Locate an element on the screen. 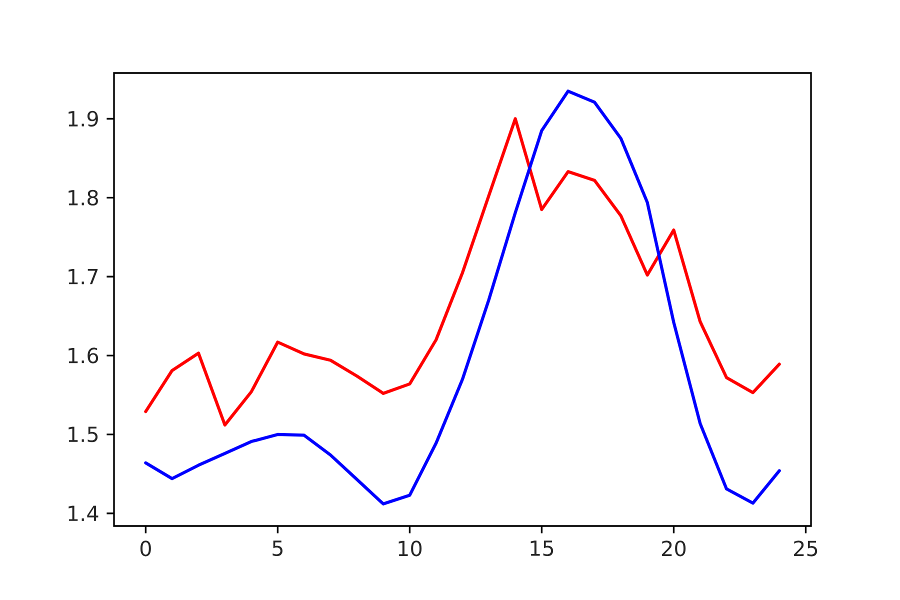 Image resolution: width=900 pixels, height=600 pixels. y-tick-label: 1.7 is located at coordinates (83, 276).